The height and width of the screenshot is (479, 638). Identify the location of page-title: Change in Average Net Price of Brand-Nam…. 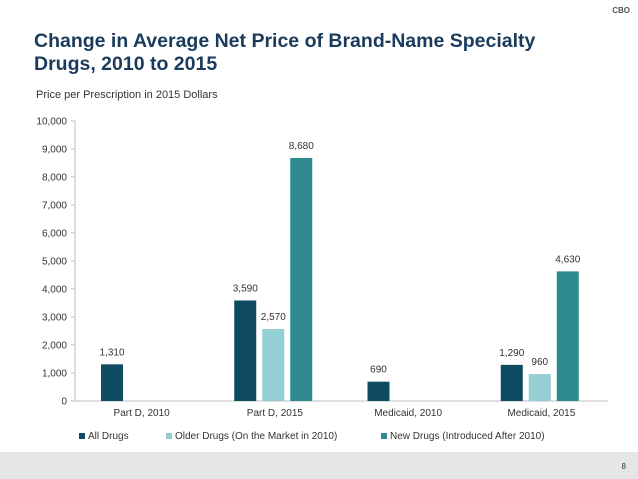
(285, 52).